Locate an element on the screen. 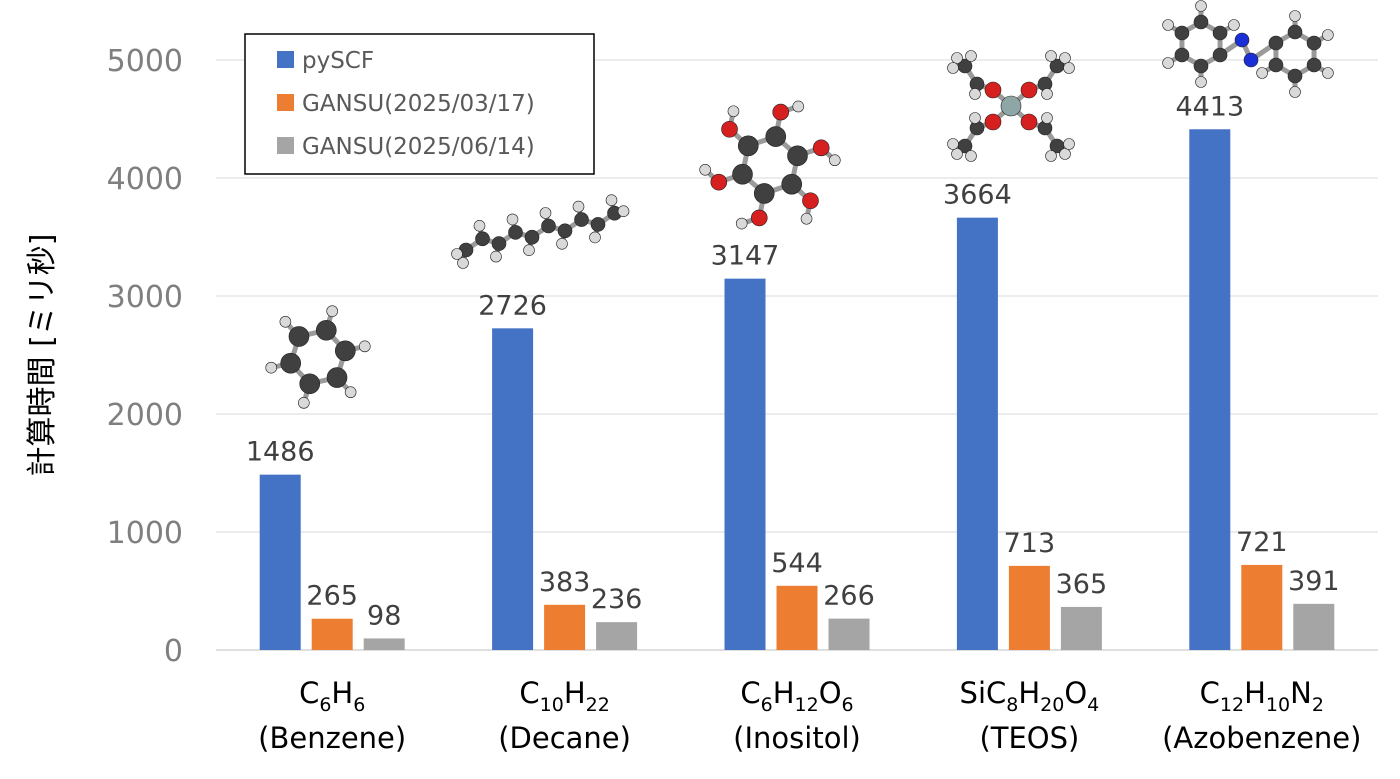  data-label: 98 is located at coordinates (384, 615).